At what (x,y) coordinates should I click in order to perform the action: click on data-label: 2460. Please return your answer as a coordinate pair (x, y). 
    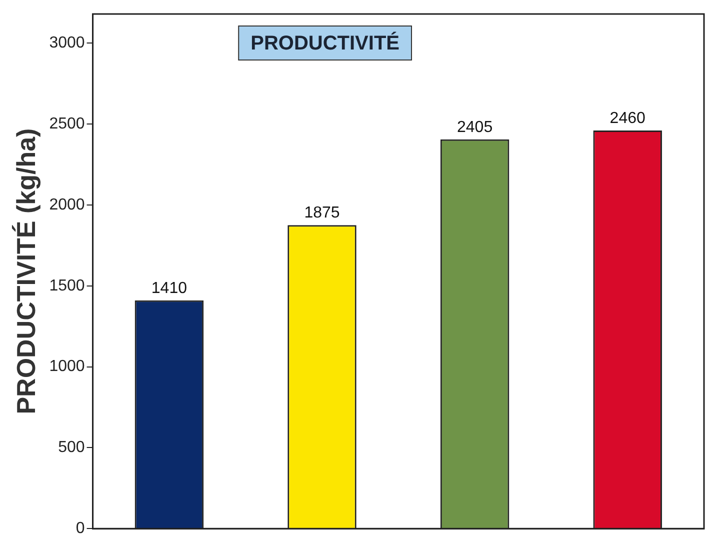
    Looking at the image, I should click on (628, 118).